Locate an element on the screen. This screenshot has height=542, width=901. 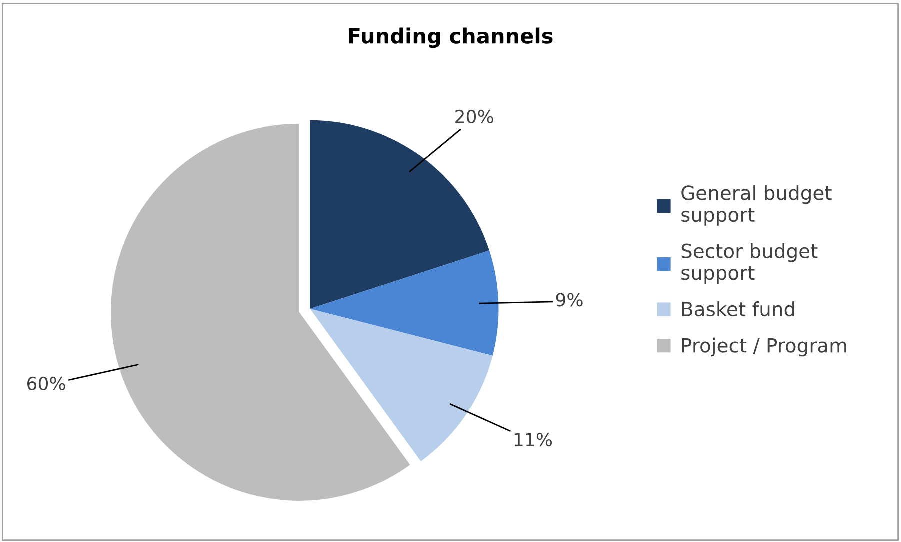
chart-title: Funding channels is located at coordinates (451, 38).